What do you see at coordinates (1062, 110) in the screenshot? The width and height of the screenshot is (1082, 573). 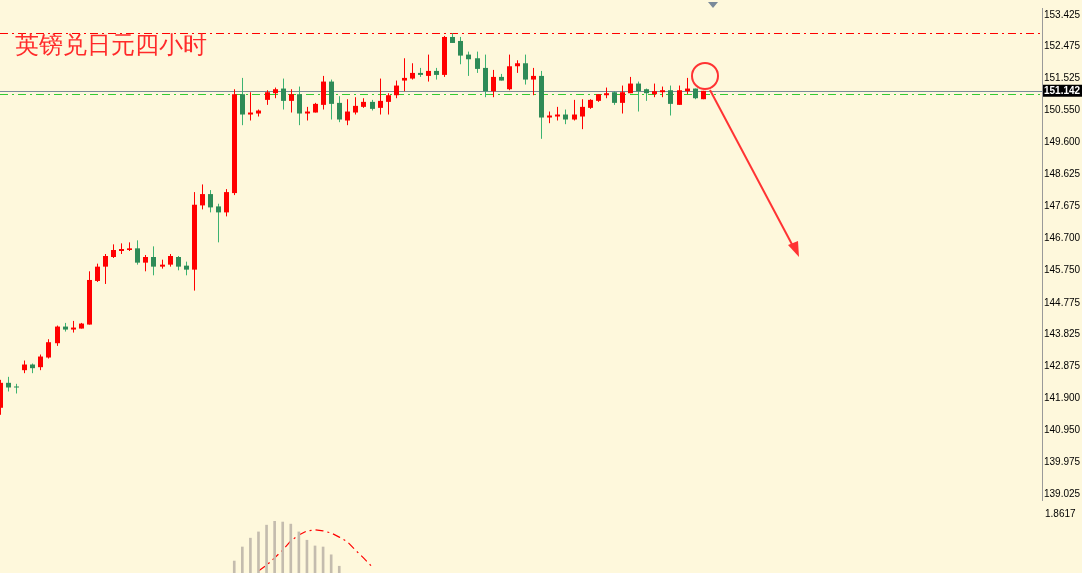 I see `y-tick-label: 150.550` at bounding box center [1062, 110].